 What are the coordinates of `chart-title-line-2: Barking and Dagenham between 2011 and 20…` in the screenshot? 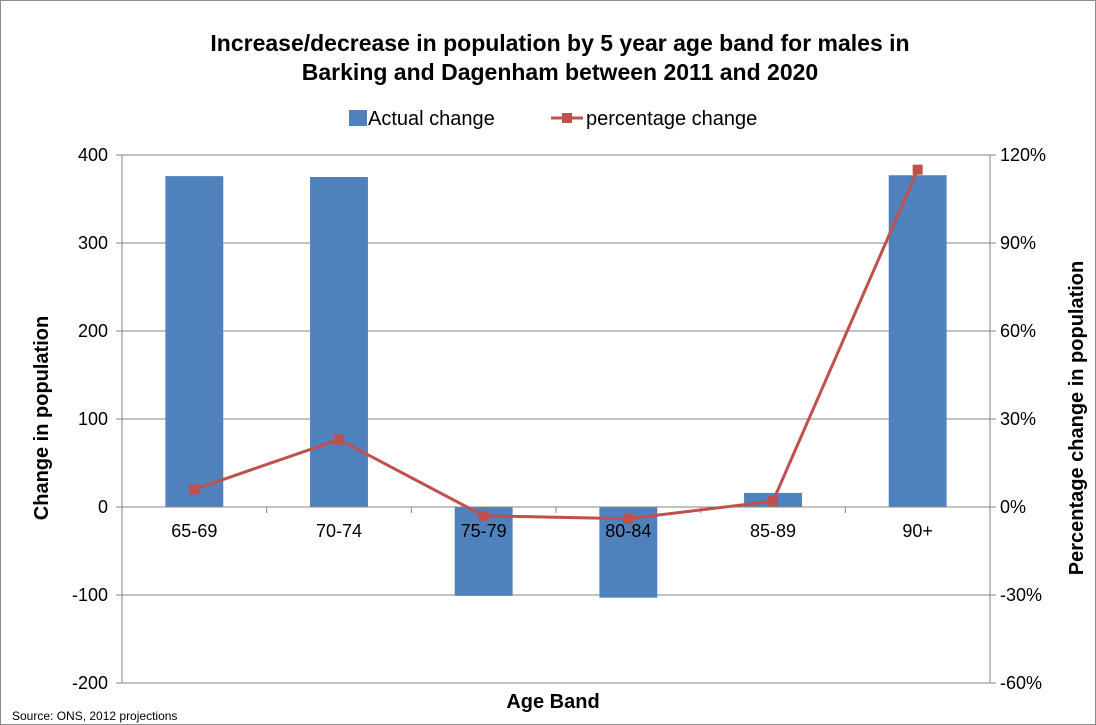 It's located at (560, 72).